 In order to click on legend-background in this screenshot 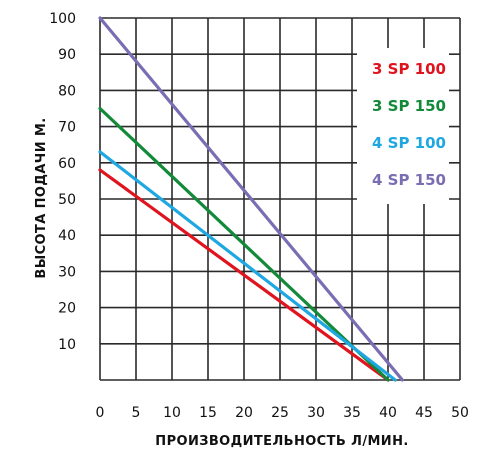, I will do `click(403, 126)`.